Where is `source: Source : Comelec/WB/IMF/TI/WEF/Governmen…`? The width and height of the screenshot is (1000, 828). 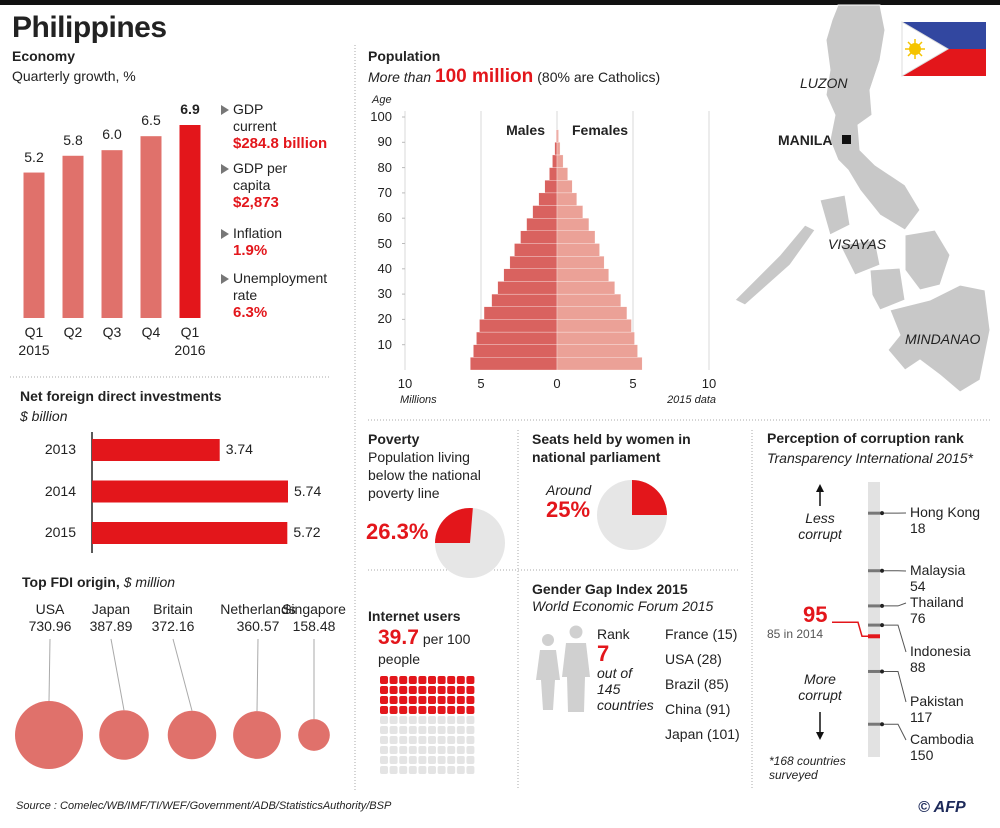 source: Source : Comelec/WB/IMF/TI/WEF/Governmen… is located at coordinates (204, 806).